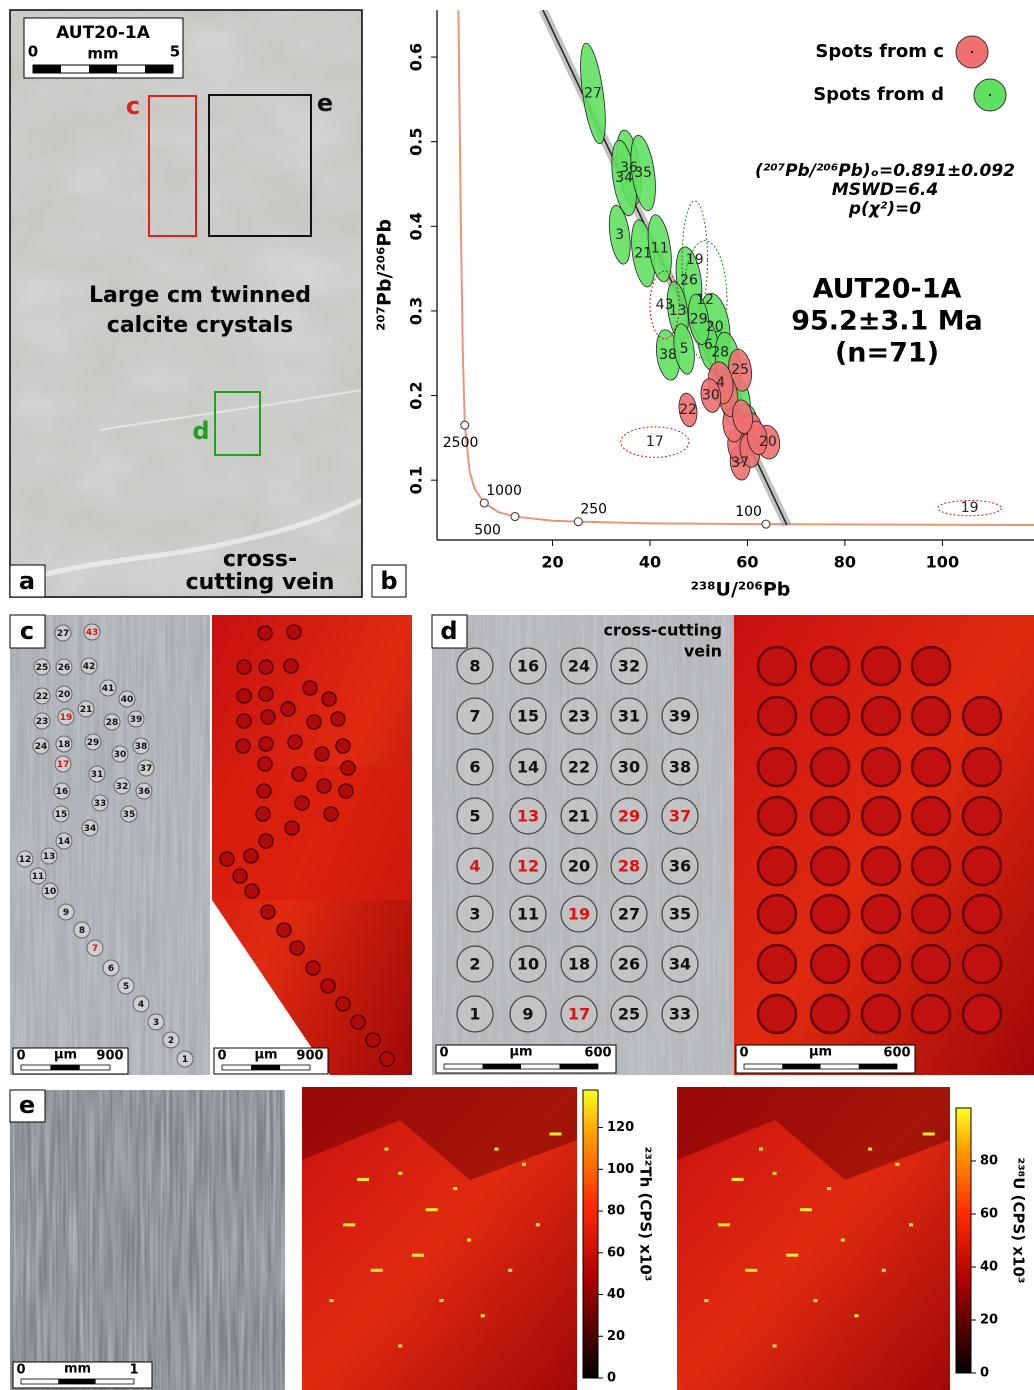  I want to click on spot-number: 16, so click(528, 666).